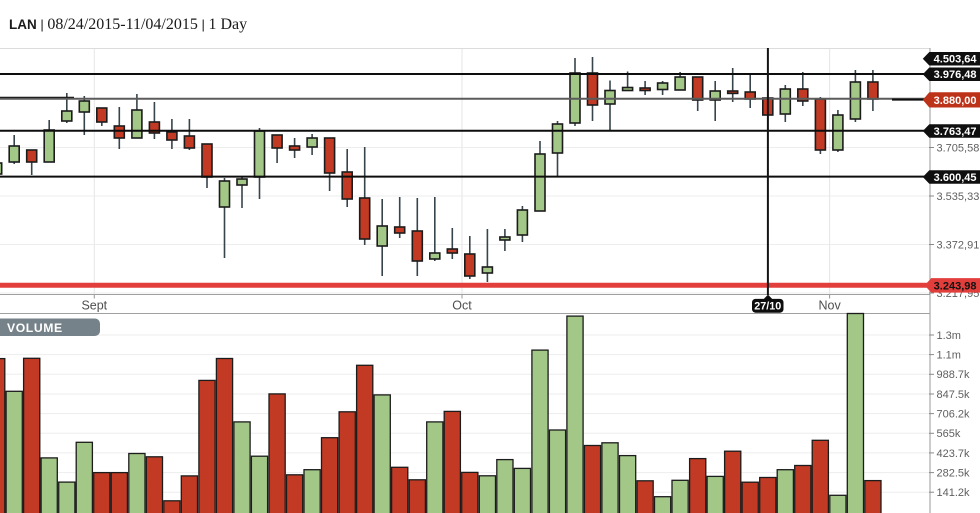 The image size is (980, 513). What do you see at coordinates (949, 356) in the screenshot?
I see `svg-text: 1.1m` at bounding box center [949, 356].